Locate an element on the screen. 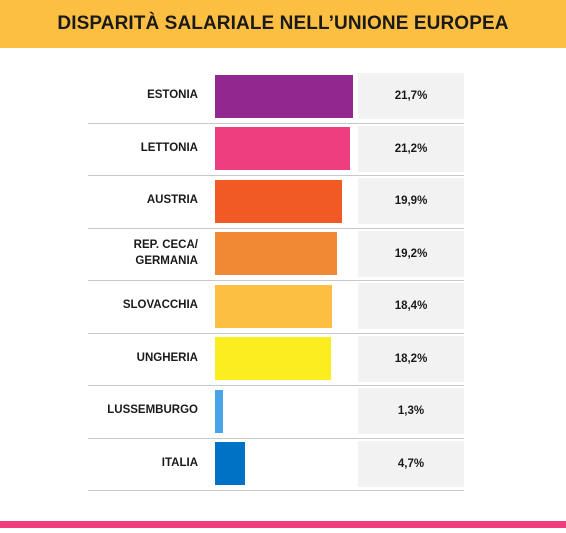 This screenshot has width=566, height=533. chart-title-bar: DISPARITÀ SALARIALE NELL’UNIONE EUROPEA is located at coordinates (283, 24).